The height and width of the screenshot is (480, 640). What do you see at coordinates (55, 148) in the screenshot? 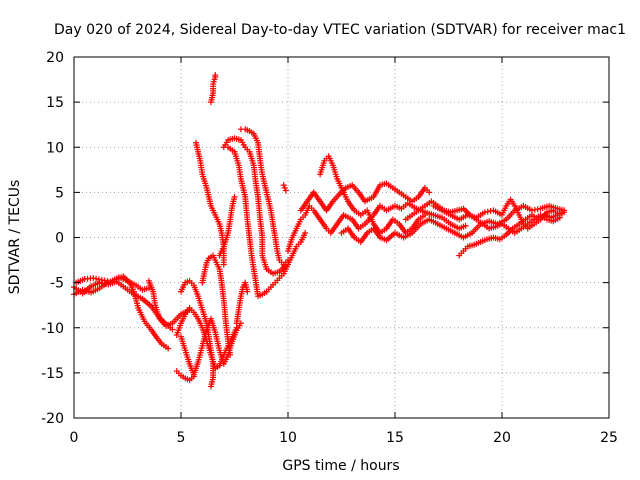
I see `y-tick-label: 10` at bounding box center [55, 148].